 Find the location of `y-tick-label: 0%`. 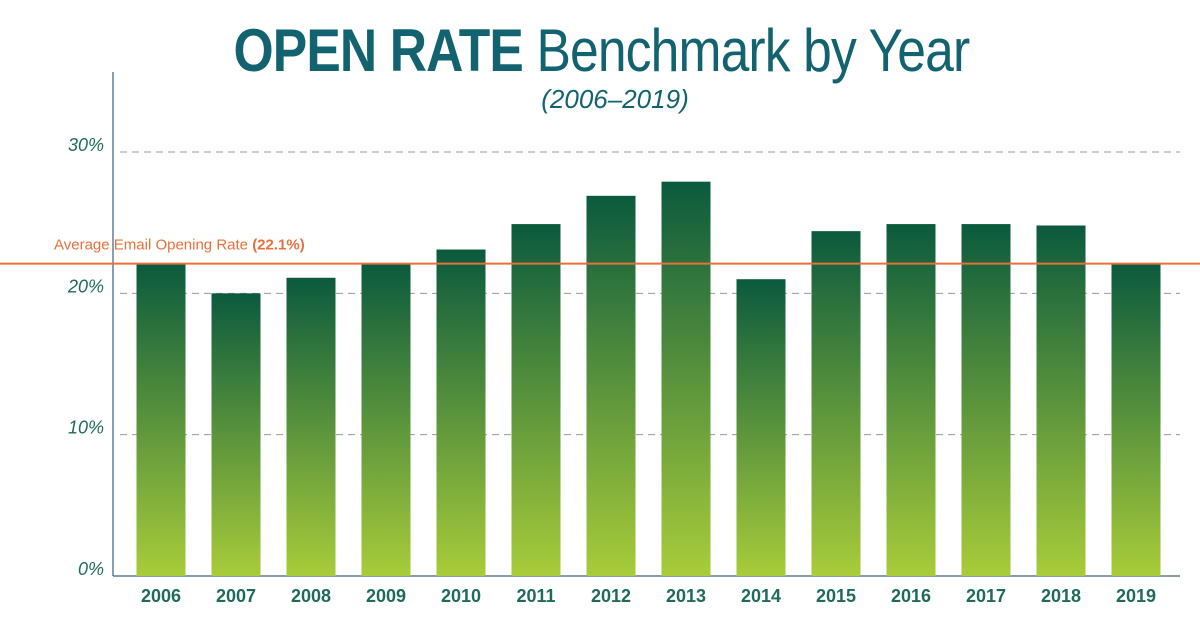

y-tick-label: 0% is located at coordinates (91, 569).